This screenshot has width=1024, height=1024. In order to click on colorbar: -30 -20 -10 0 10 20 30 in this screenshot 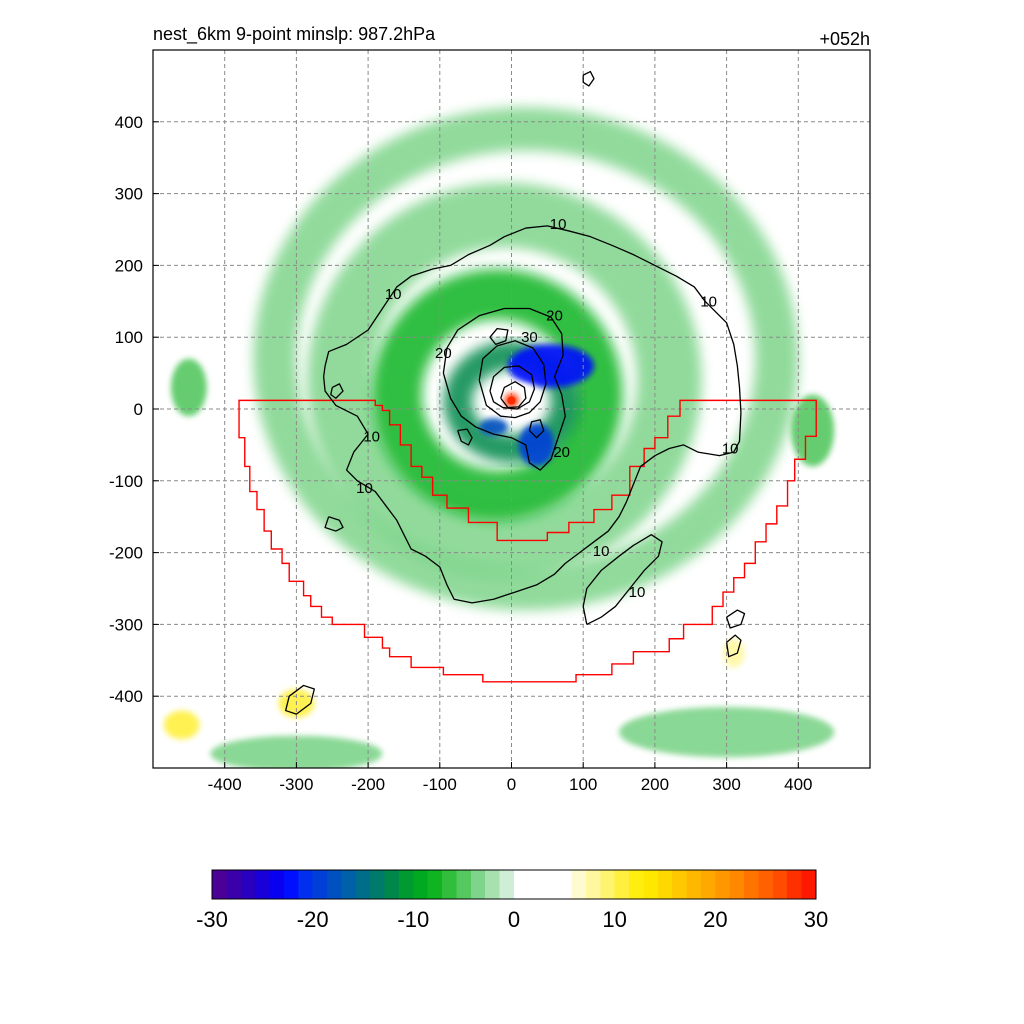, I will do `click(512, 900)`.